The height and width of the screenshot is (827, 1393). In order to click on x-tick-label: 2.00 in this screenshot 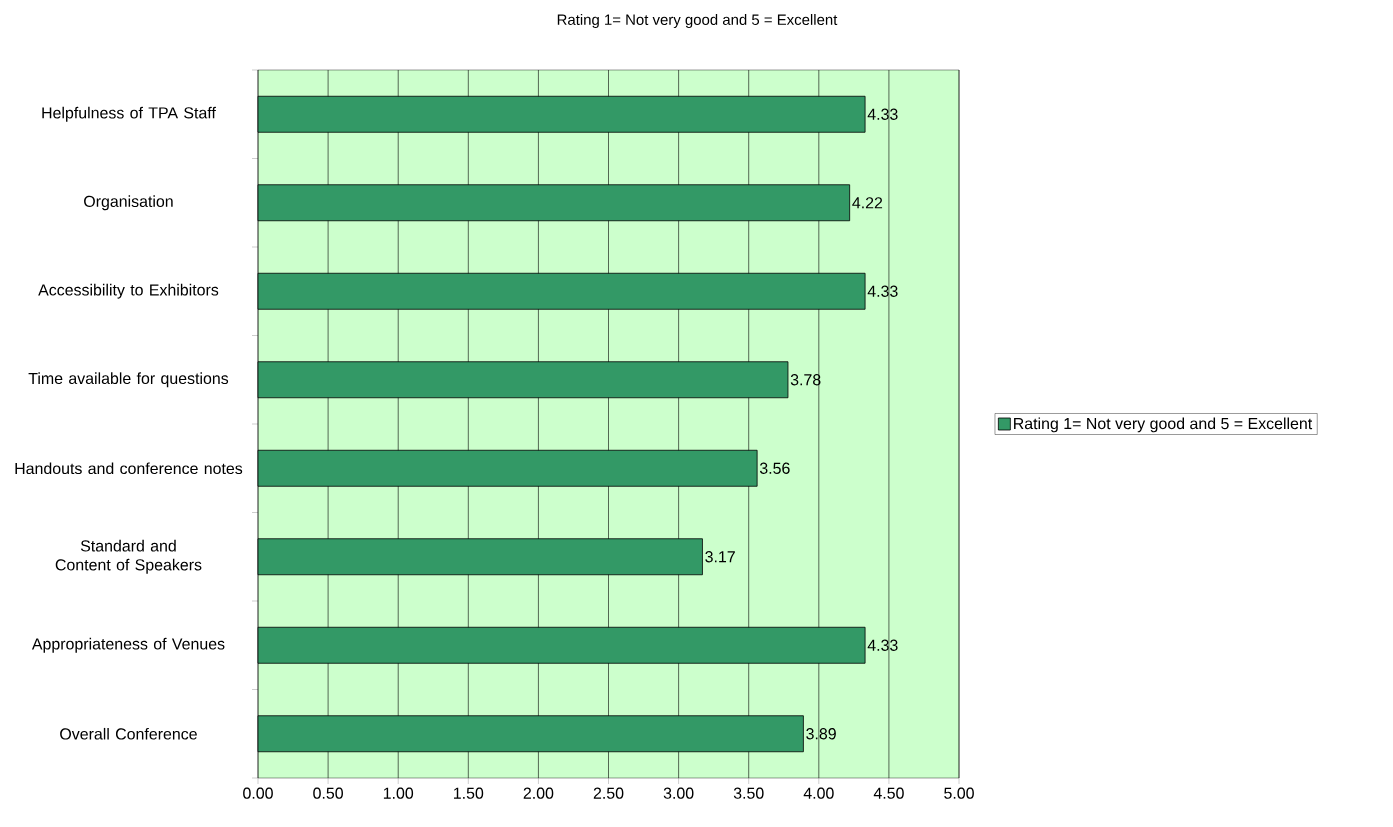, I will do `click(538, 793)`.